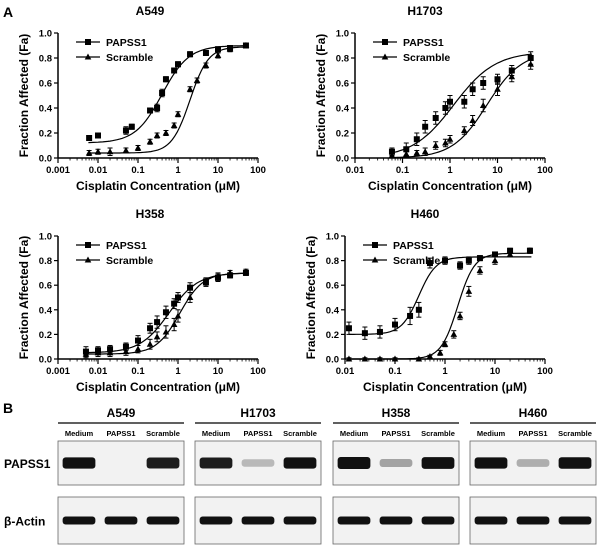  What do you see at coordinates (121, 475) in the screenshot?
I see `blot-group-a549: A549 Medium PAPSS1 Scramble` at bounding box center [121, 475].